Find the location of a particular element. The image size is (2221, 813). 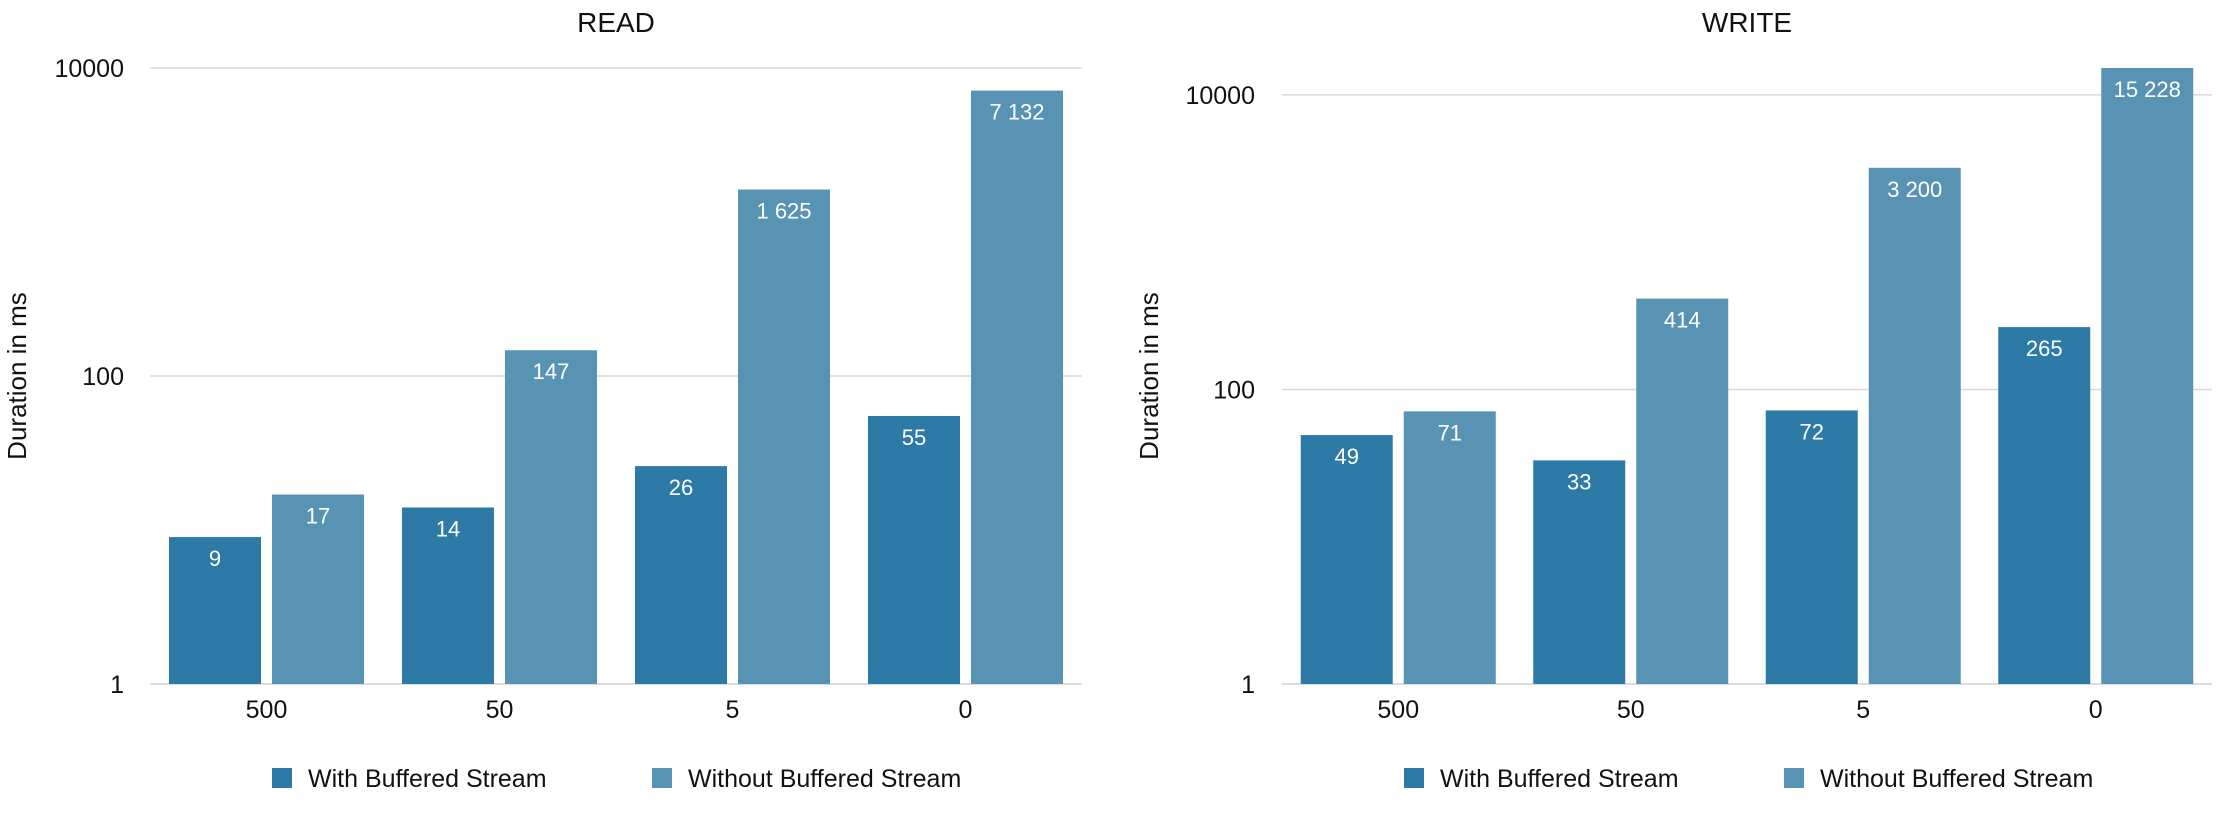

bar-value-label: 3 200 is located at coordinates (1914, 189).